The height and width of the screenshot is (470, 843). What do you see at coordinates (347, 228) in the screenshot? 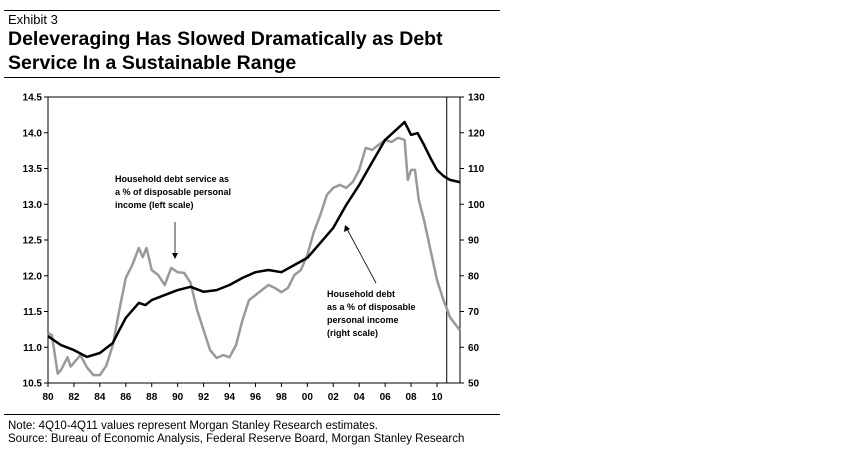
I see `annotation-household-debt-arrowhead` at bounding box center [347, 228].